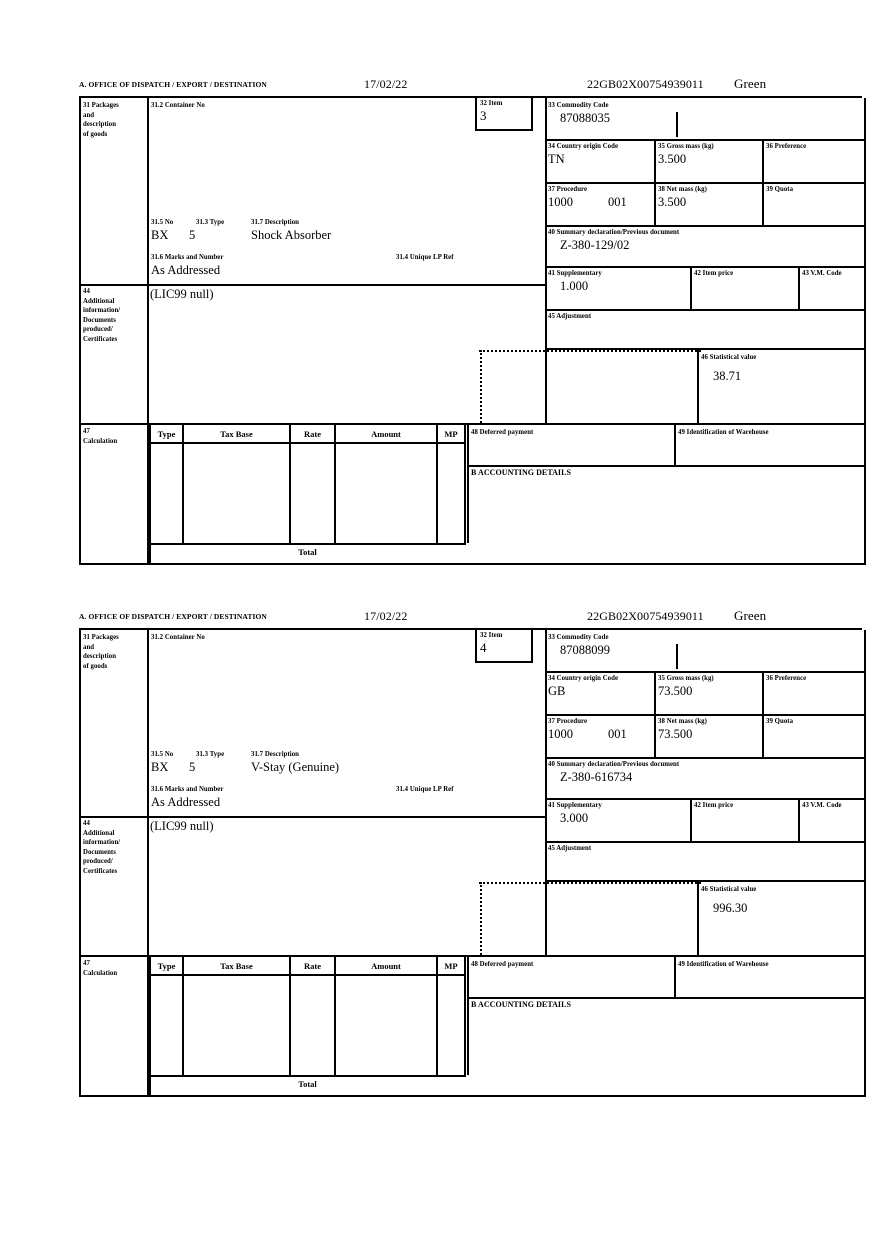 This screenshot has width=882, height=1250. Describe the element at coordinates (570, 848) in the screenshot. I see `box-45-adjustment: 45 Adjustment` at that location.